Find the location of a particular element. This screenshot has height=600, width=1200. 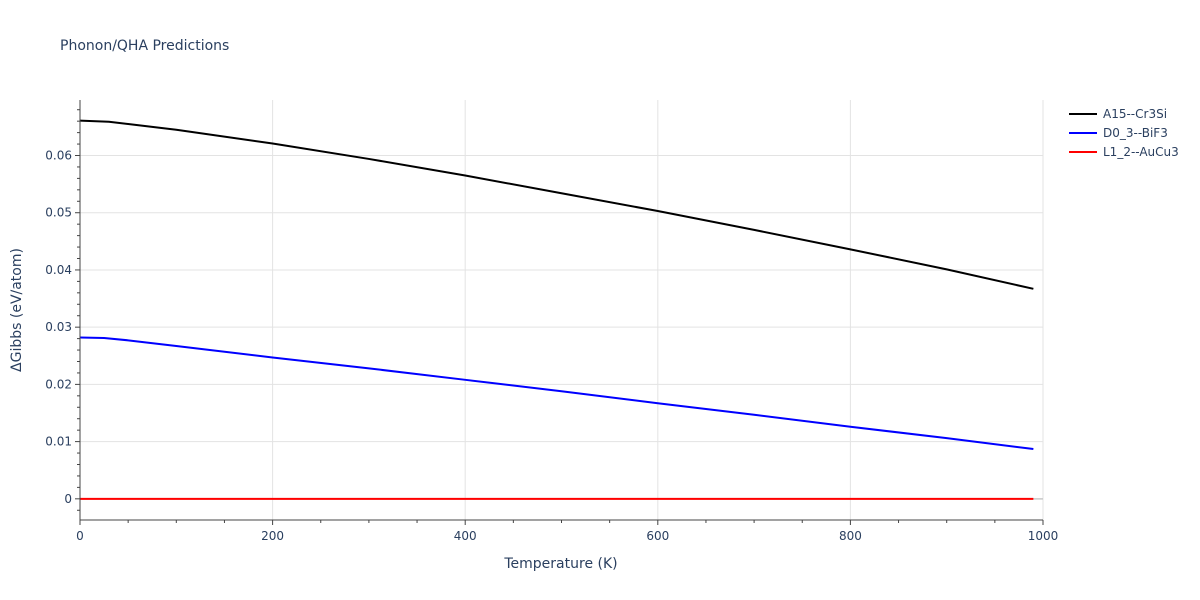

chart-title: Phonon/QHA Predictions is located at coordinates (144, 46).